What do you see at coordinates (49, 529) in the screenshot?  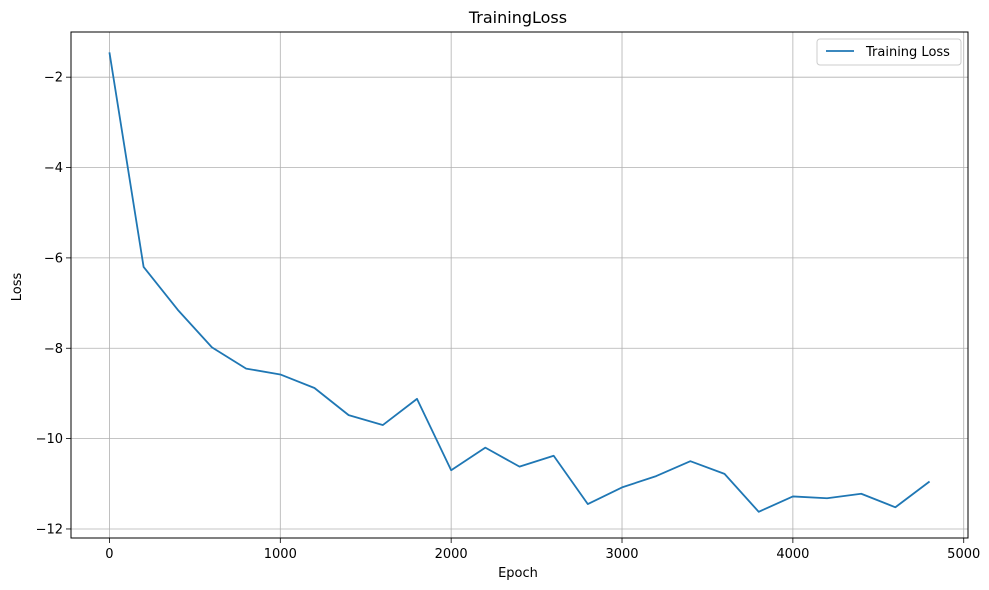 I see `y-tick-label: −12` at bounding box center [49, 529].